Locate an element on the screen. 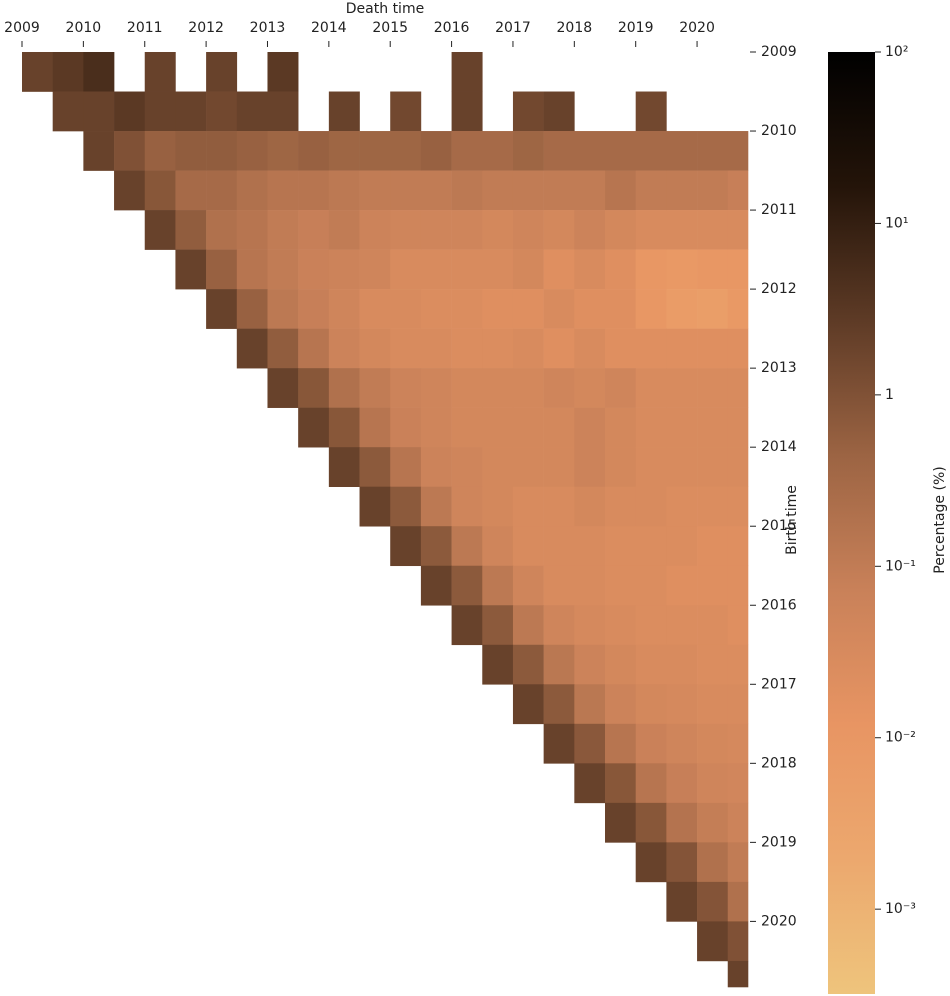  colorbar is located at coordinates (851, 523).